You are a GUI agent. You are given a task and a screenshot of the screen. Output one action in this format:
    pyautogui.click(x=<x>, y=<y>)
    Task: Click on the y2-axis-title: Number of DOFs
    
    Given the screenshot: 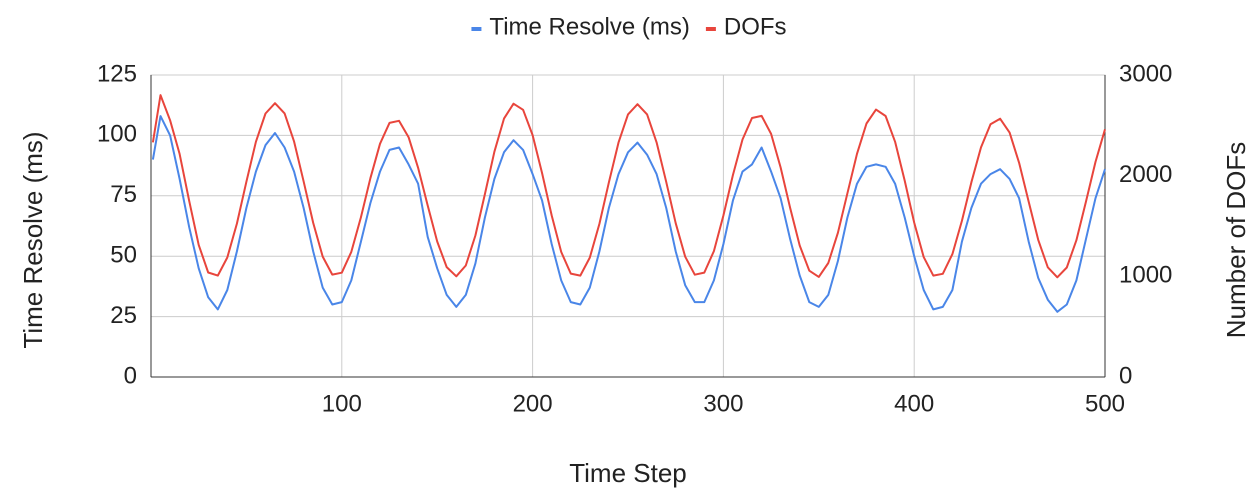 What is the action you would take?
    pyautogui.click(x=1236, y=240)
    